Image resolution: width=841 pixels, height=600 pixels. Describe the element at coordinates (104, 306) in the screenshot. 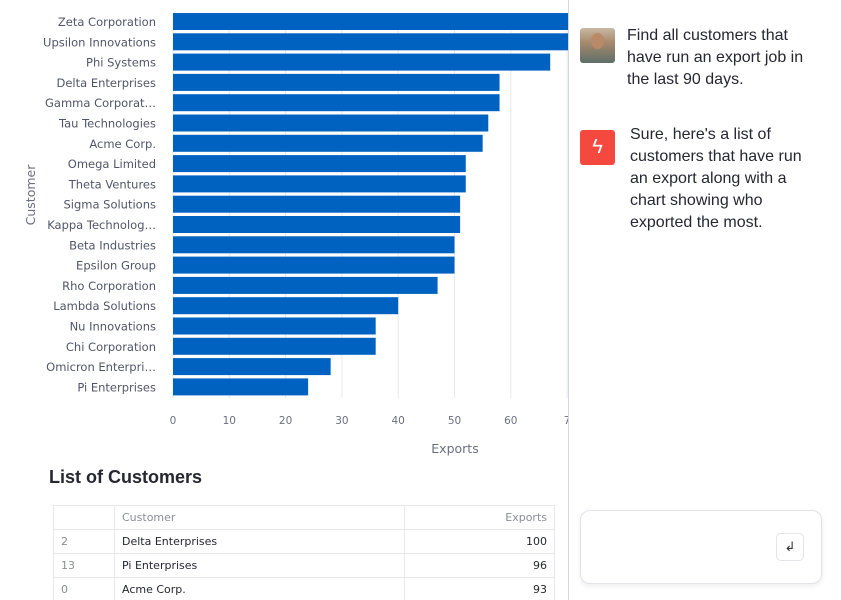

I see `y-tick-label: Lambda Solutions` at that location.